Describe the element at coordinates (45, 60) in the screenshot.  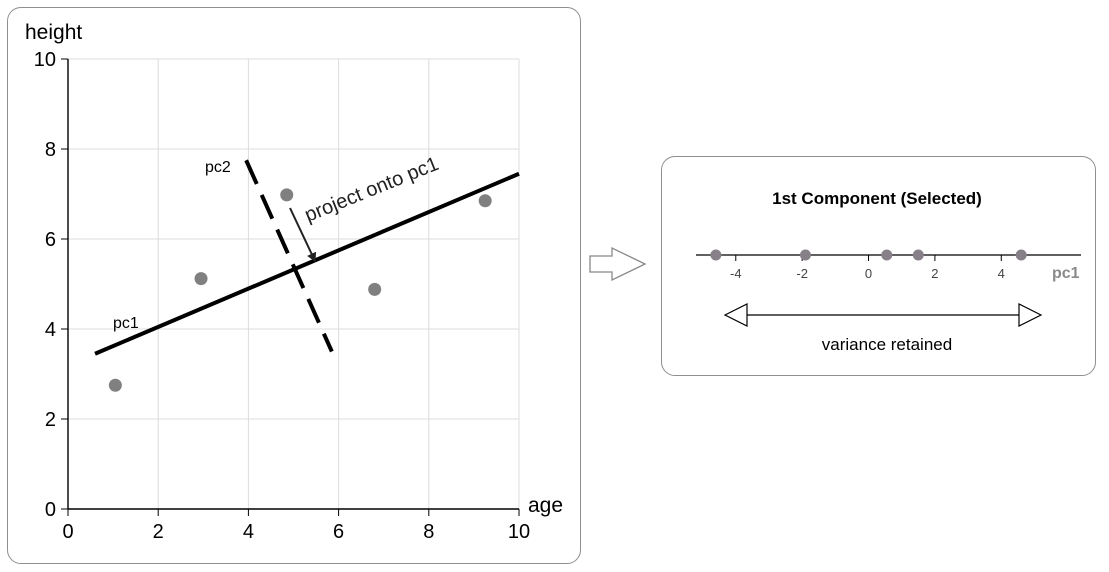
I see `y-tick-label: 10` at that location.